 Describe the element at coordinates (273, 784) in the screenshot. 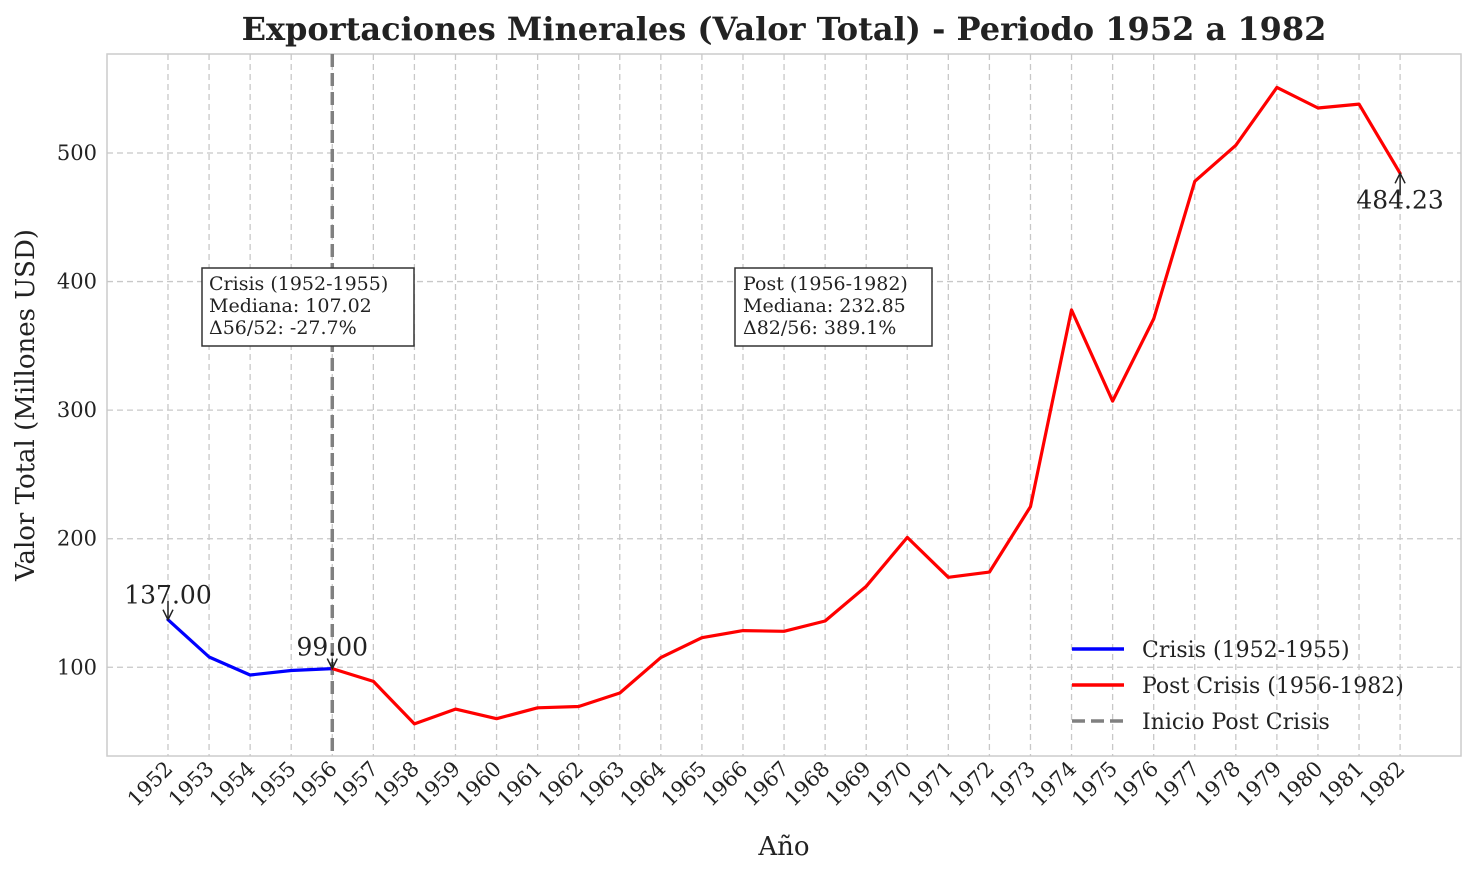

I see `x-tick-label: 1955` at that location.